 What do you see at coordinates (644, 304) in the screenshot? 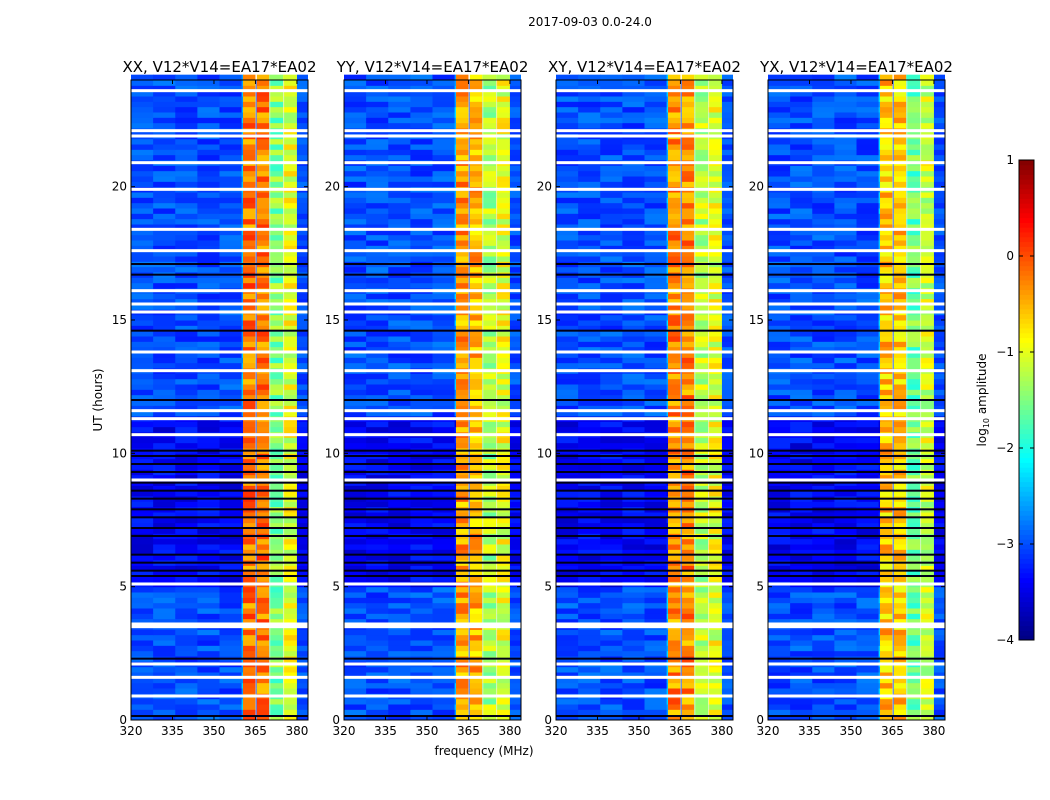
I see `flagged-row` at bounding box center [644, 304].